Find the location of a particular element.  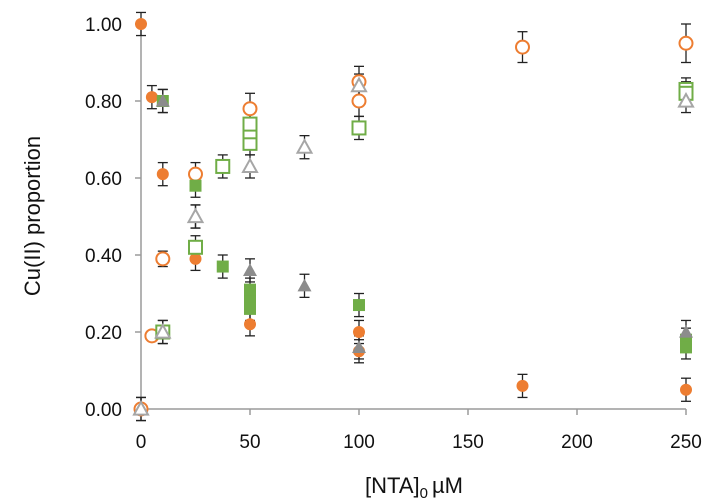

y-axis-ticks: 0.00 0.20 0.40 0.60 0.80 1.00 is located at coordinates (113, 218).